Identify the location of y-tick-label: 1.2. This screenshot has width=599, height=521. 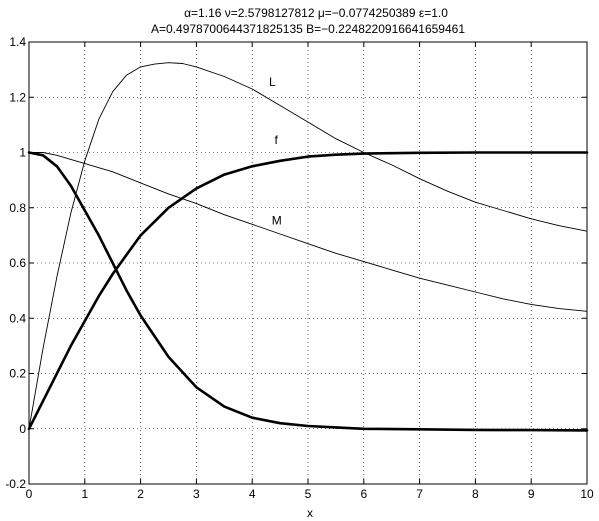
(17, 97).